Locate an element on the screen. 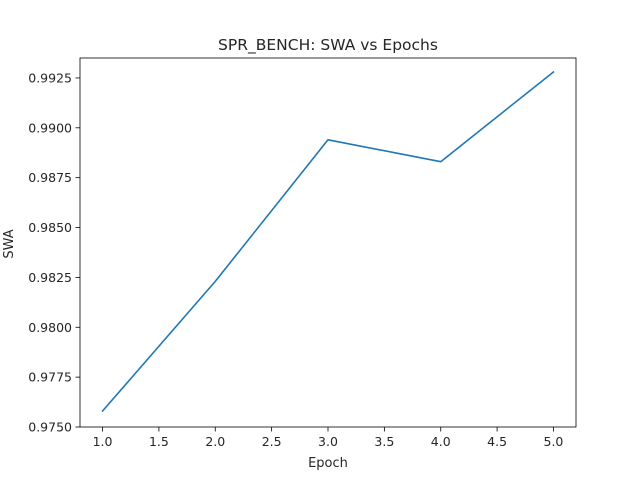 The image size is (640, 480). x-tick-label: 1.5 is located at coordinates (159, 441).